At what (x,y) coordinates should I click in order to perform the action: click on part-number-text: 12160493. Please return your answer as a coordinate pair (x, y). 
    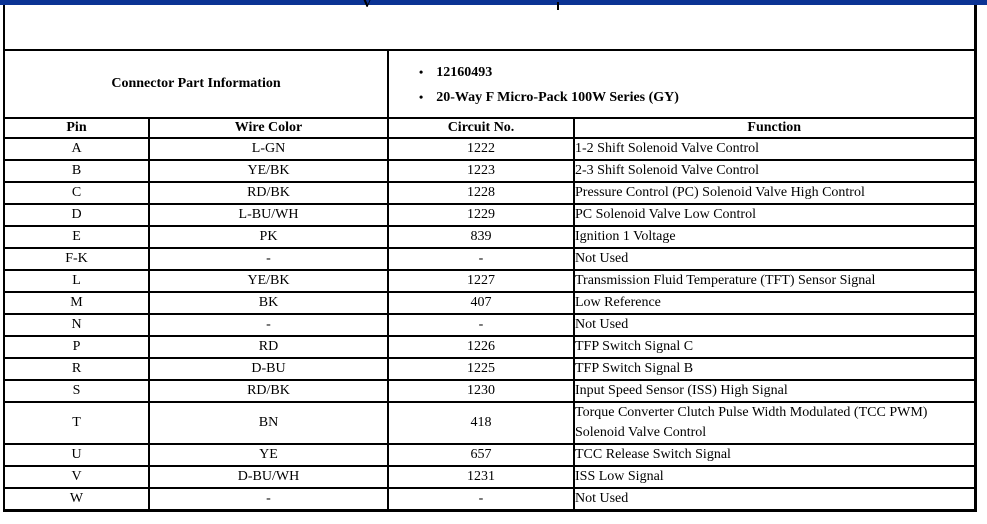
    Looking at the image, I should click on (464, 72).